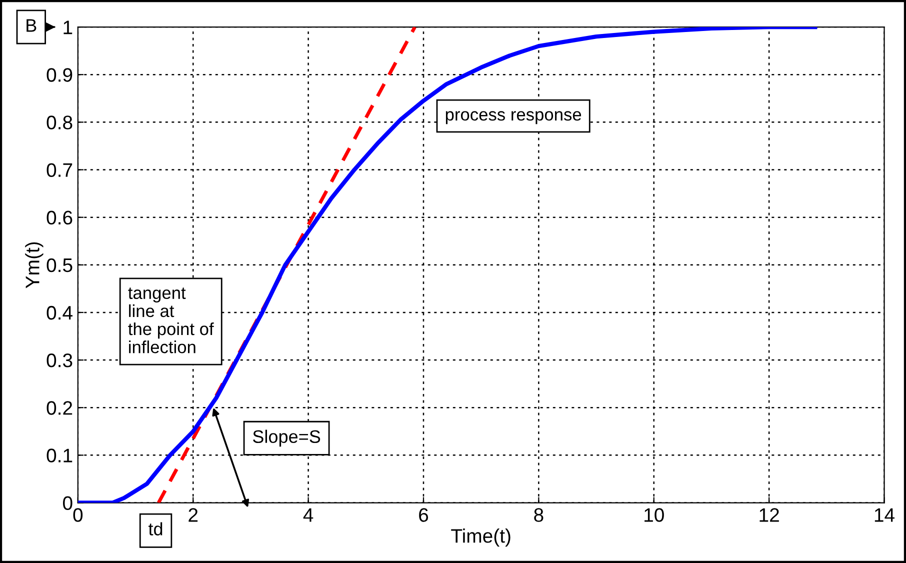  I want to click on x-tick-label: 4, so click(308, 515).